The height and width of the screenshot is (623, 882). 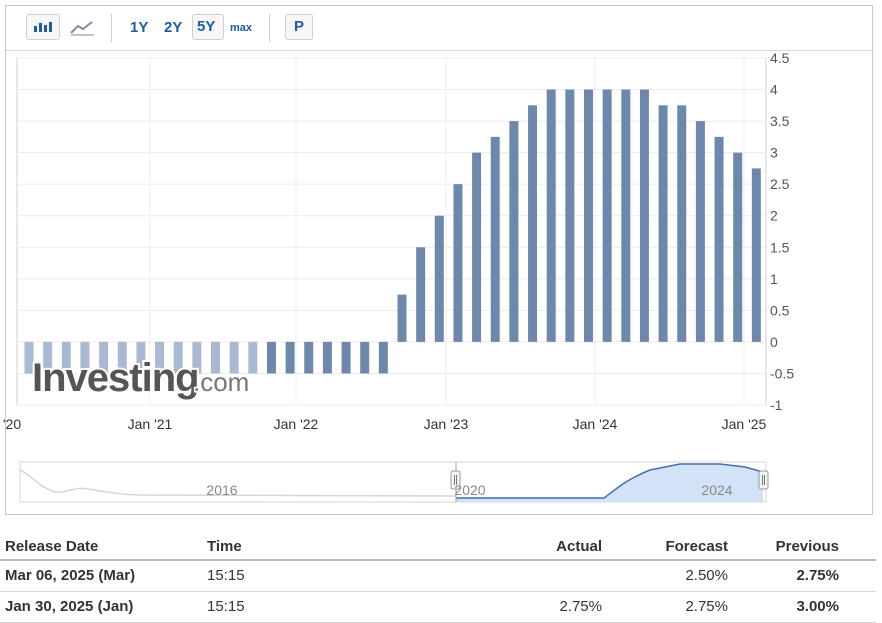 What do you see at coordinates (241, 28) in the screenshot?
I see `range-max-button: max` at bounding box center [241, 28].